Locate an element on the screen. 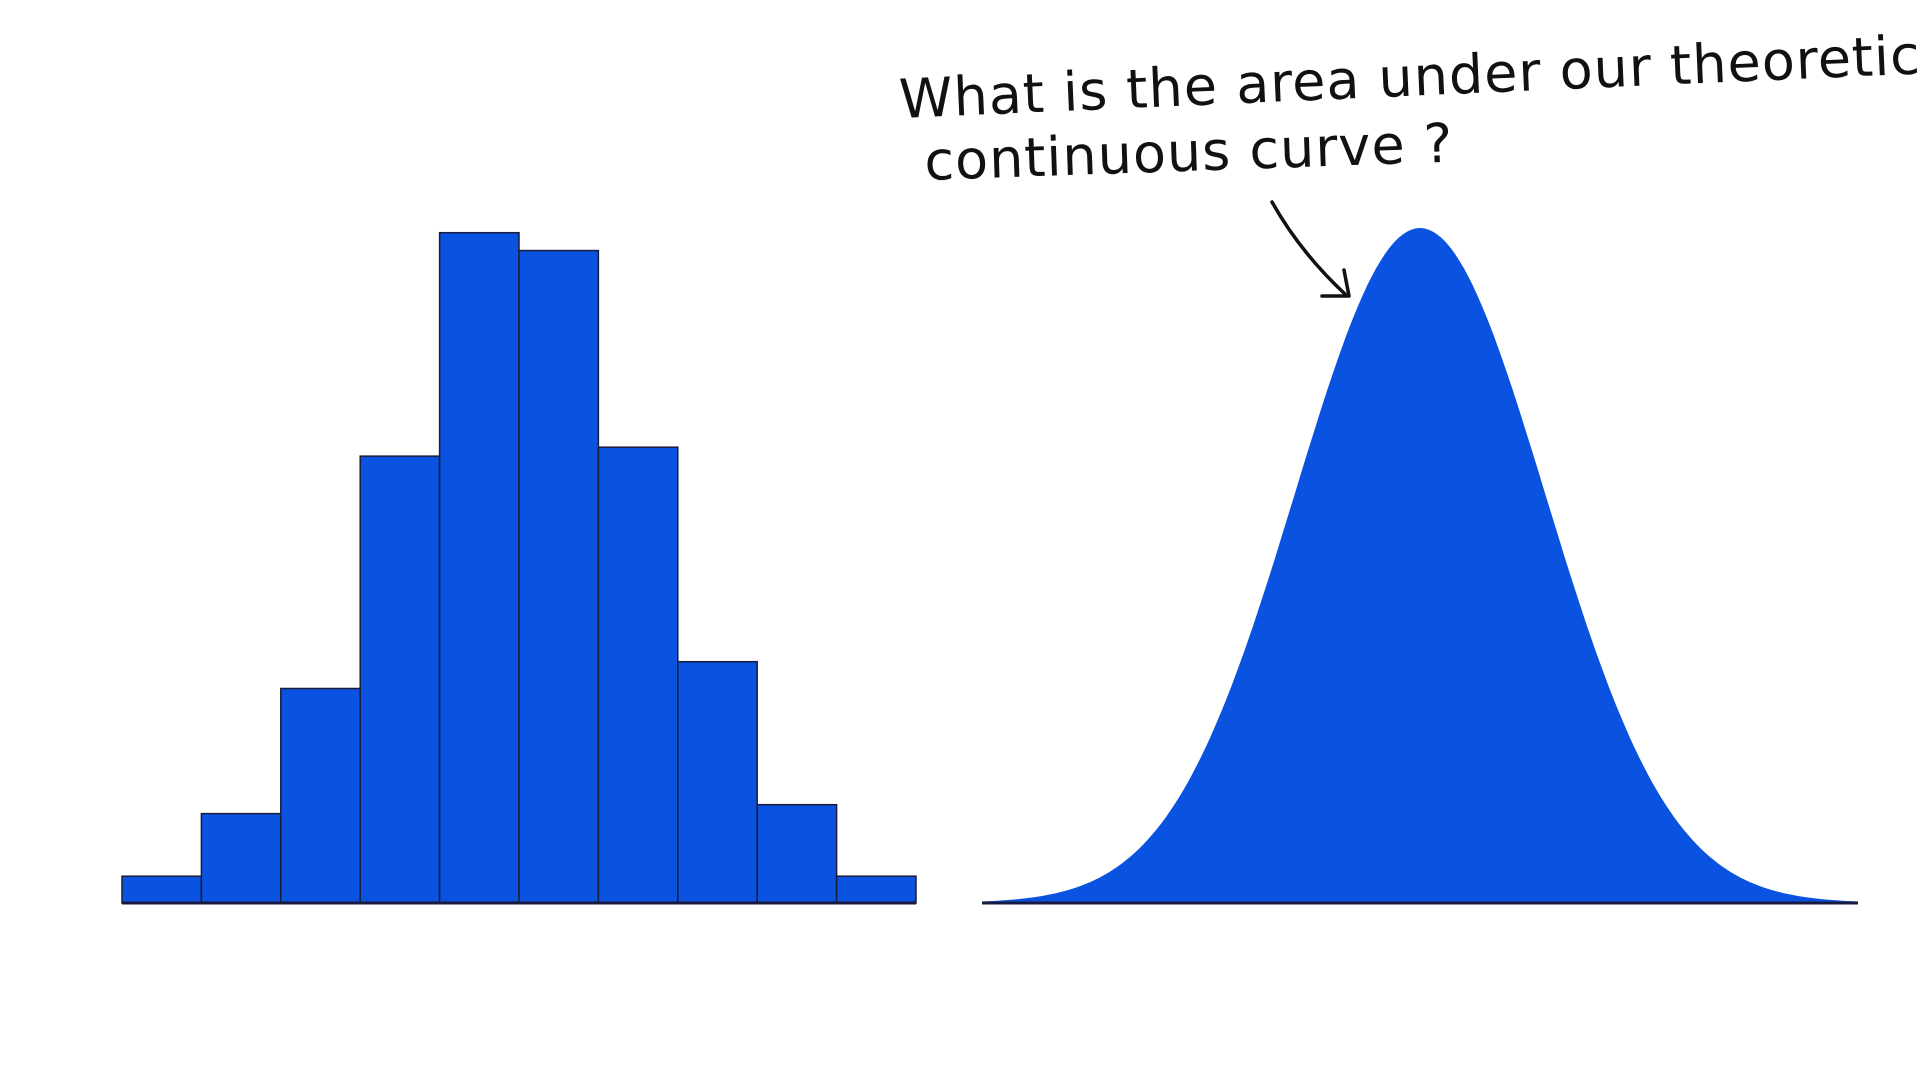 The height and width of the screenshot is (1080, 1920). pointer-arrowhead is located at coordinates (1335, 283).